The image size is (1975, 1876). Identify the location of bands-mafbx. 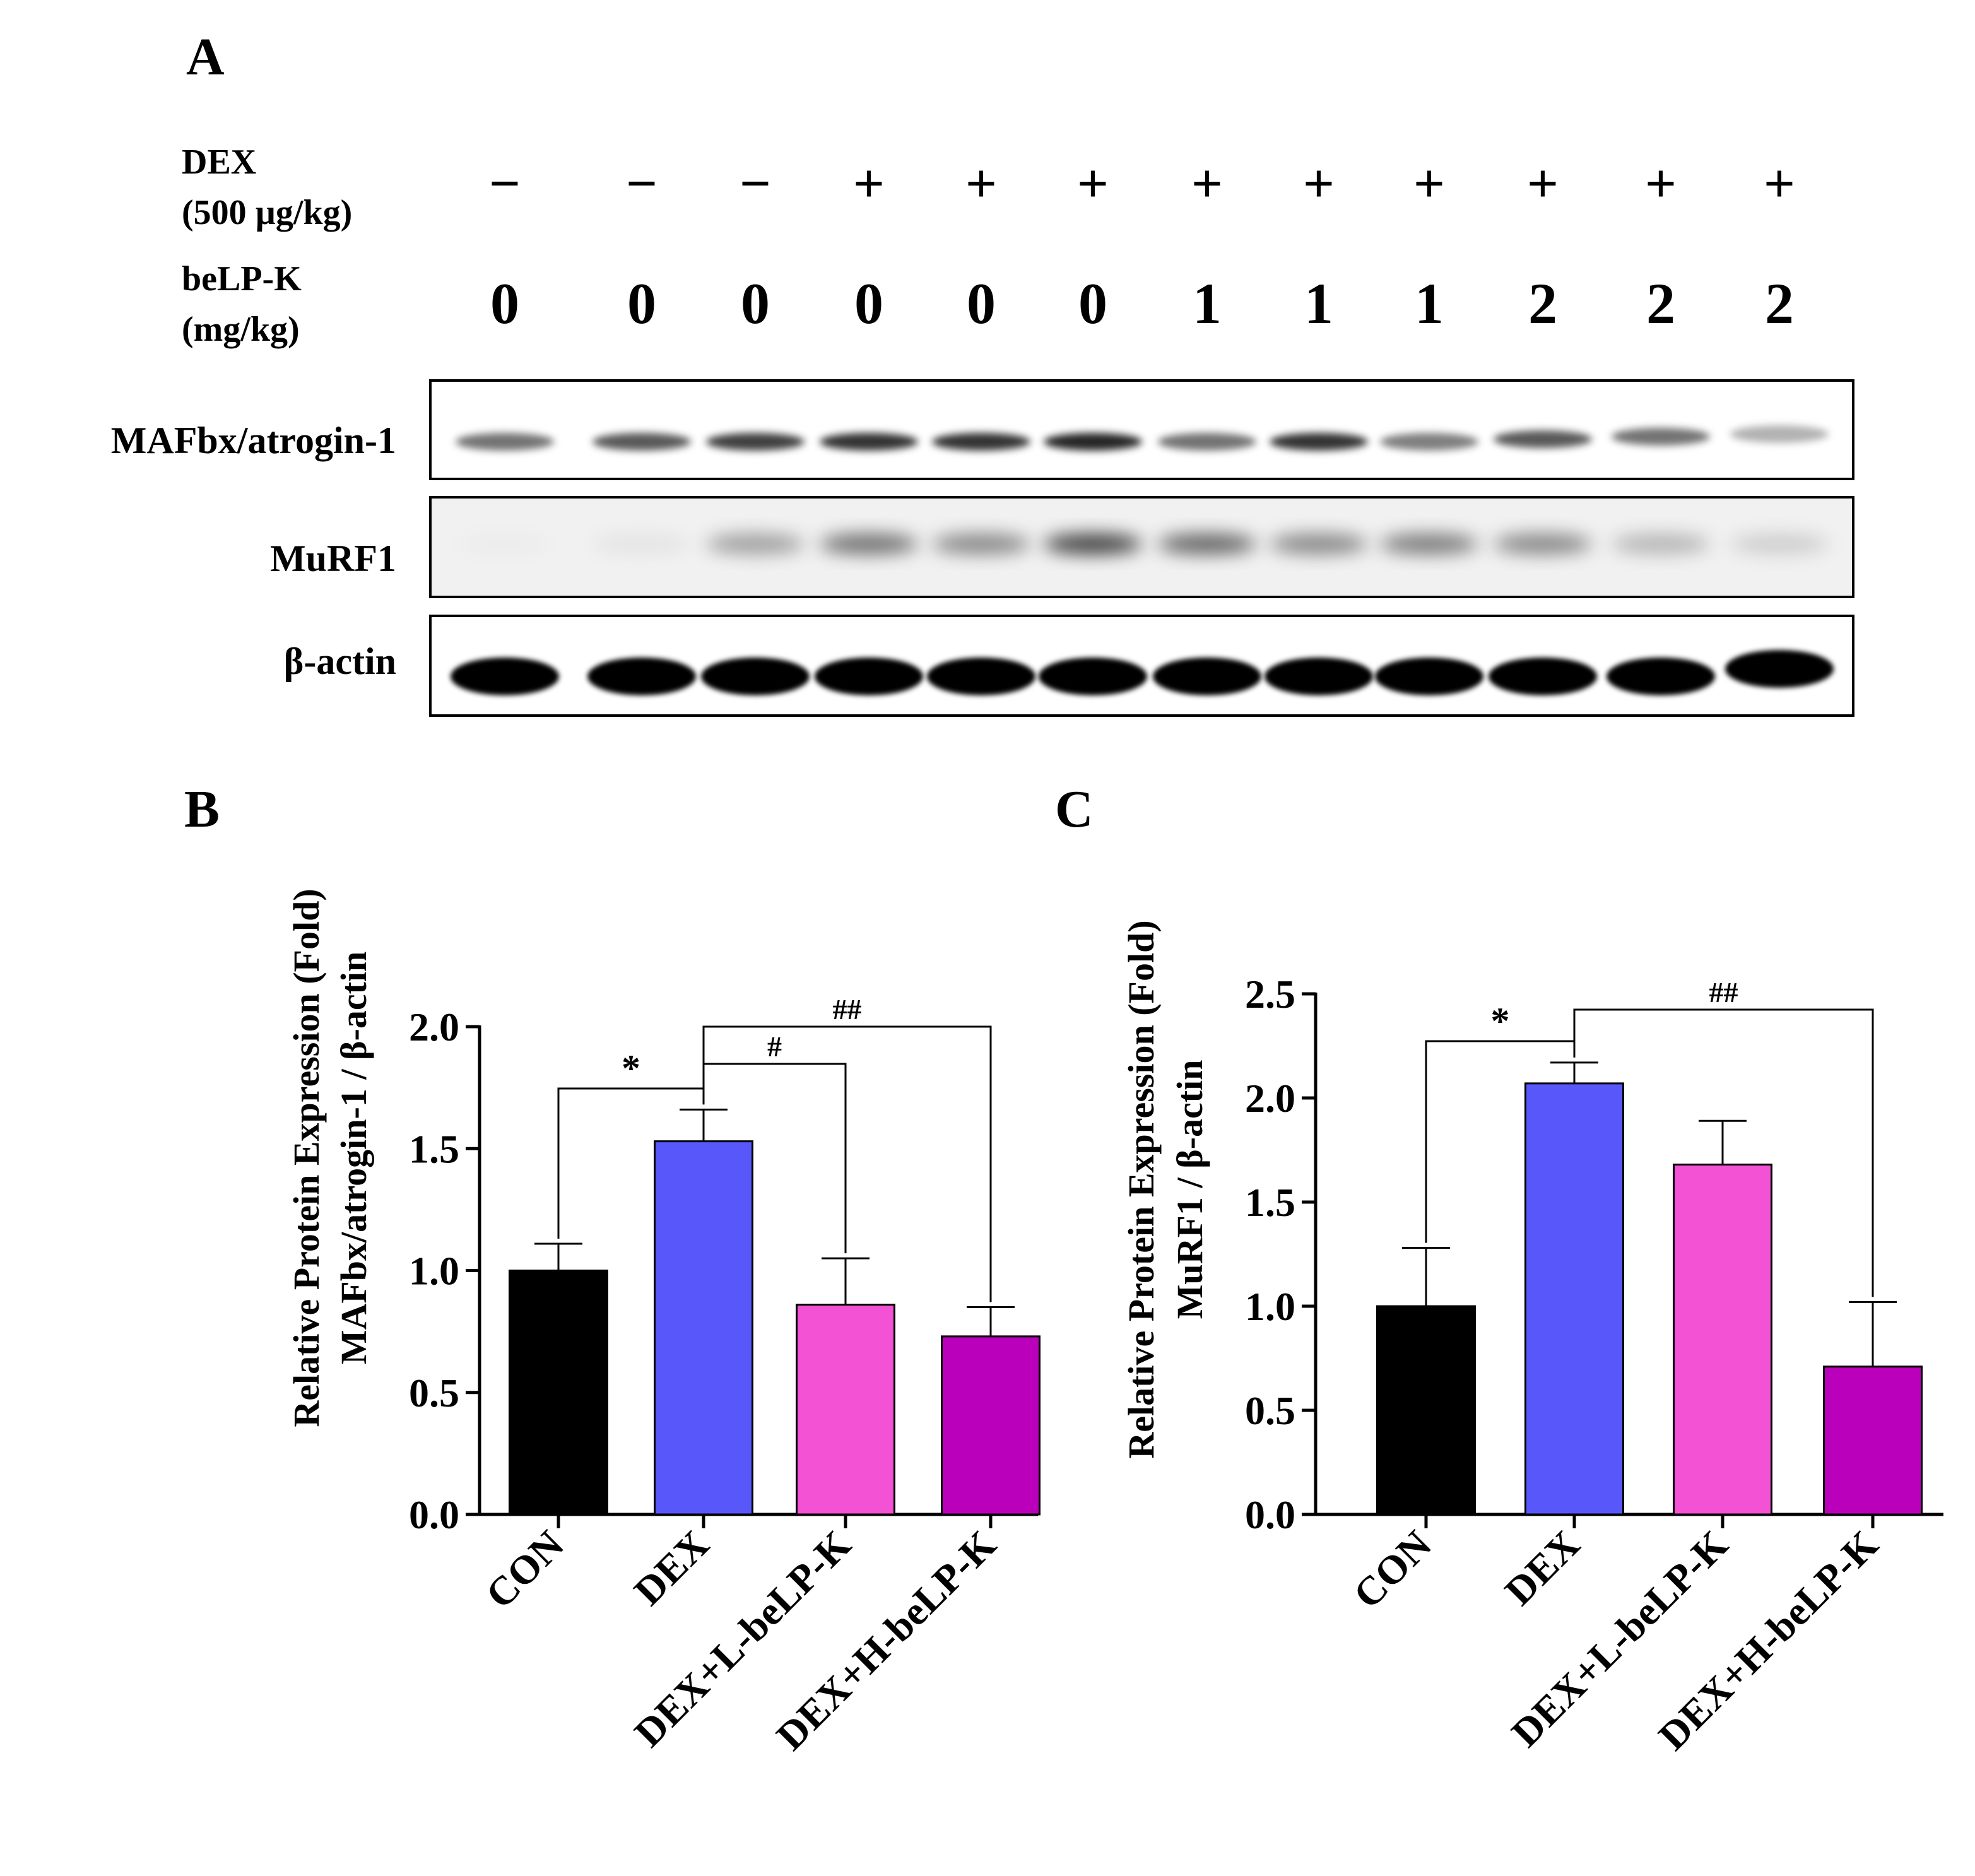
(1142, 438).